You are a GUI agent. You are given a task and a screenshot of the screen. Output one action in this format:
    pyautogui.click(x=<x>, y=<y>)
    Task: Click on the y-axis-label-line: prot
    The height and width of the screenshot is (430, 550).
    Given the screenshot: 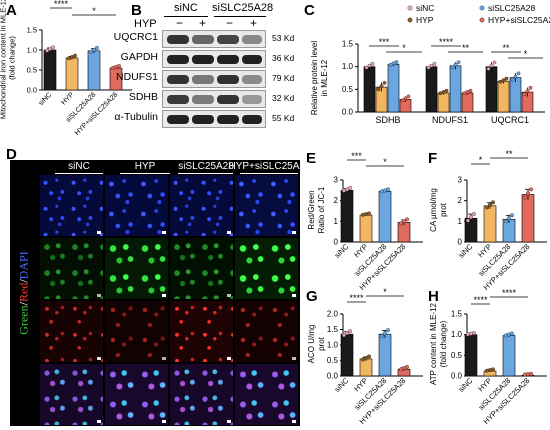 What is the action you would take?
    pyautogui.click(x=443, y=209)
    